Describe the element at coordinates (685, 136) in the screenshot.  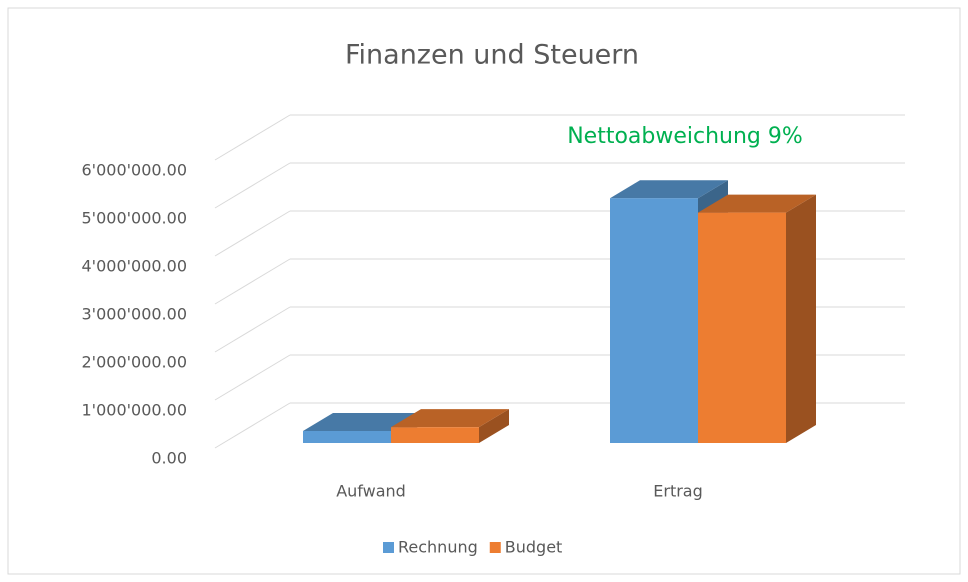
I see `annotation: Nettoabweichung 9%` at that location.